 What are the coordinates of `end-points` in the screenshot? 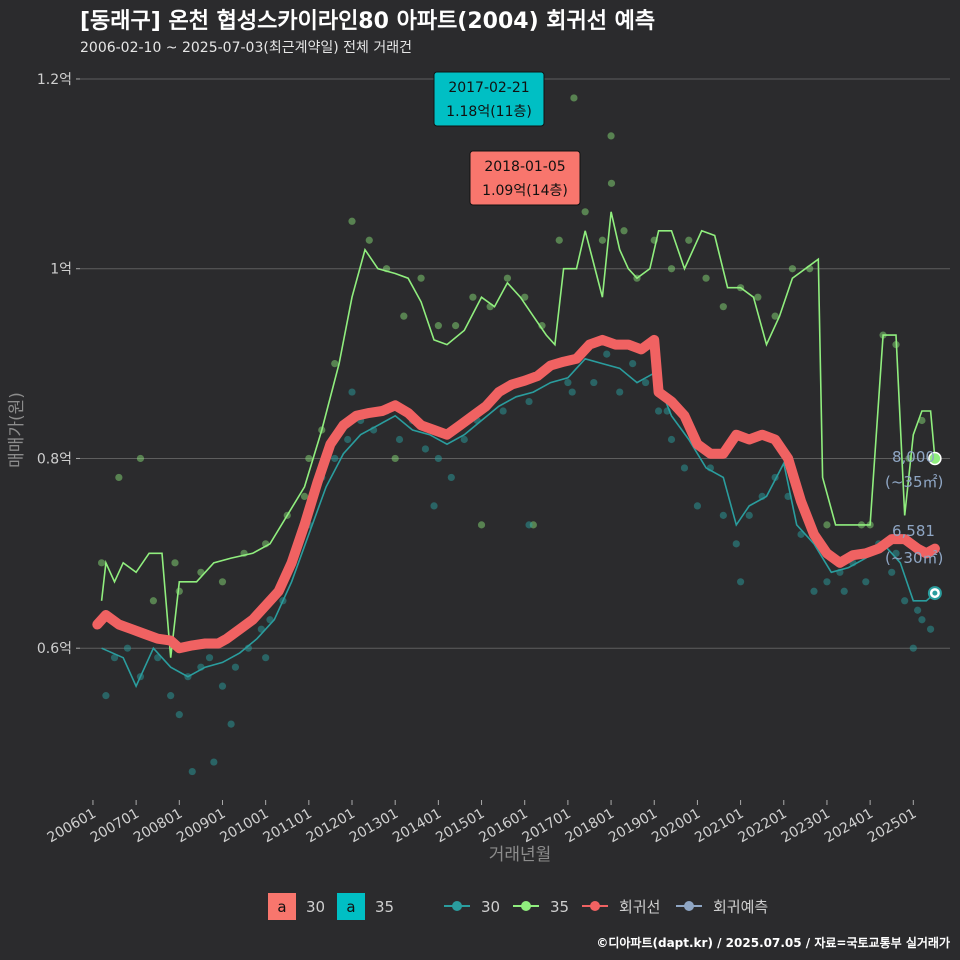 It's located at (934, 526).